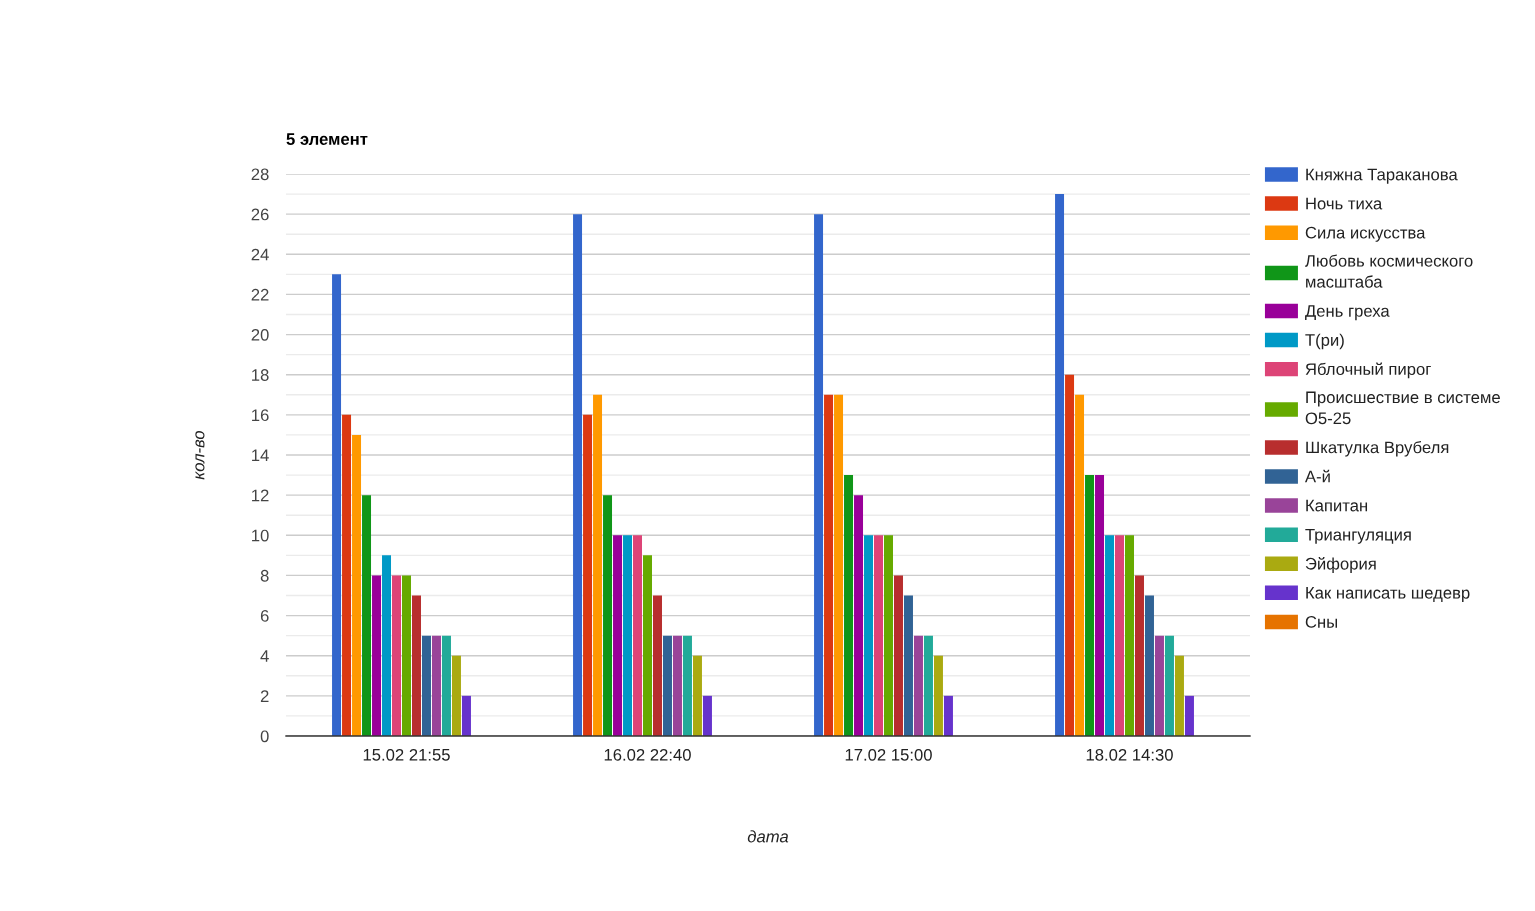 The width and height of the screenshot is (1535, 911). Describe the element at coordinates (647, 754) in the screenshot. I see `x-tick-label: 16.02 22:40` at that location.